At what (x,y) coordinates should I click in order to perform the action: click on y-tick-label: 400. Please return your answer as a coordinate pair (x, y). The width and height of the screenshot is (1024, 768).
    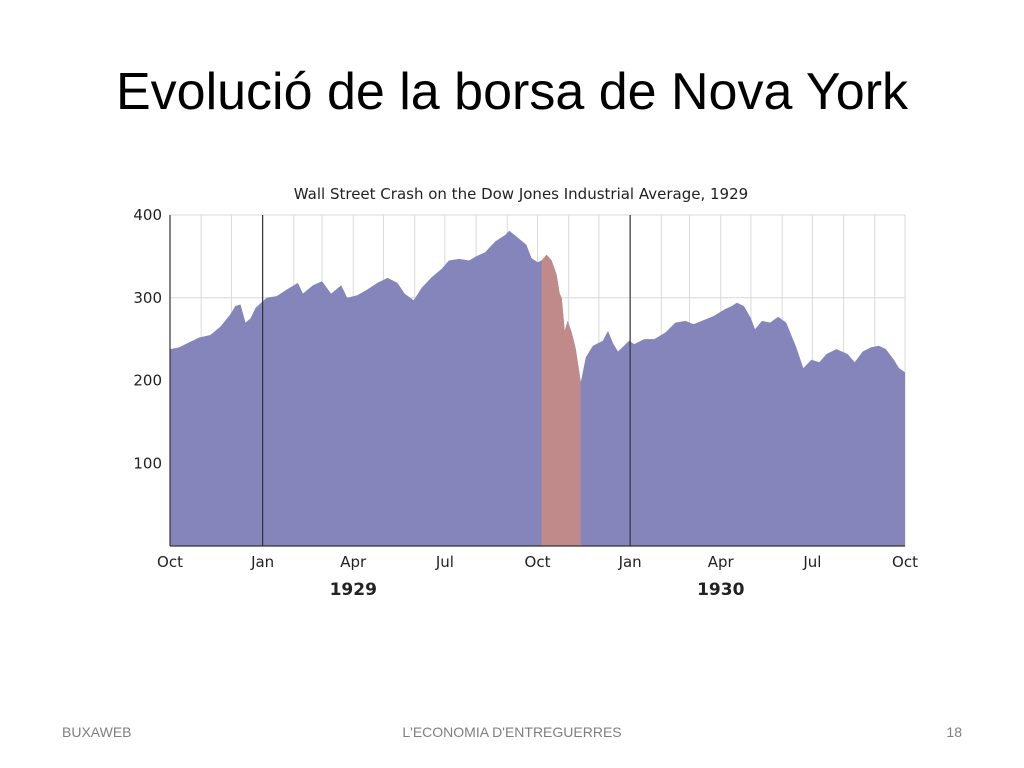
    Looking at the image, I should click on (147, 215).